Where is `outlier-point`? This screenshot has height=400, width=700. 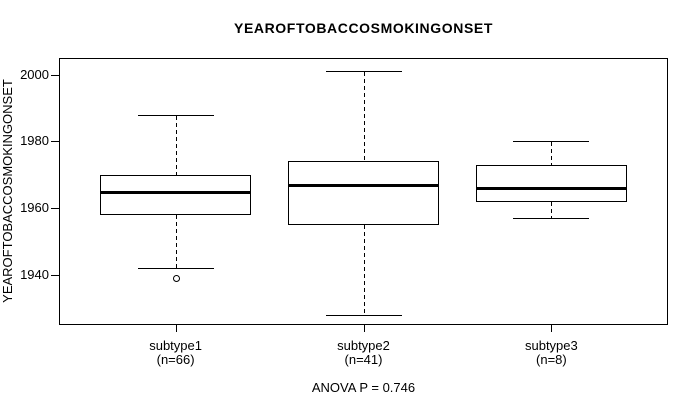 outlier-point is located at coordinates (176, 279).